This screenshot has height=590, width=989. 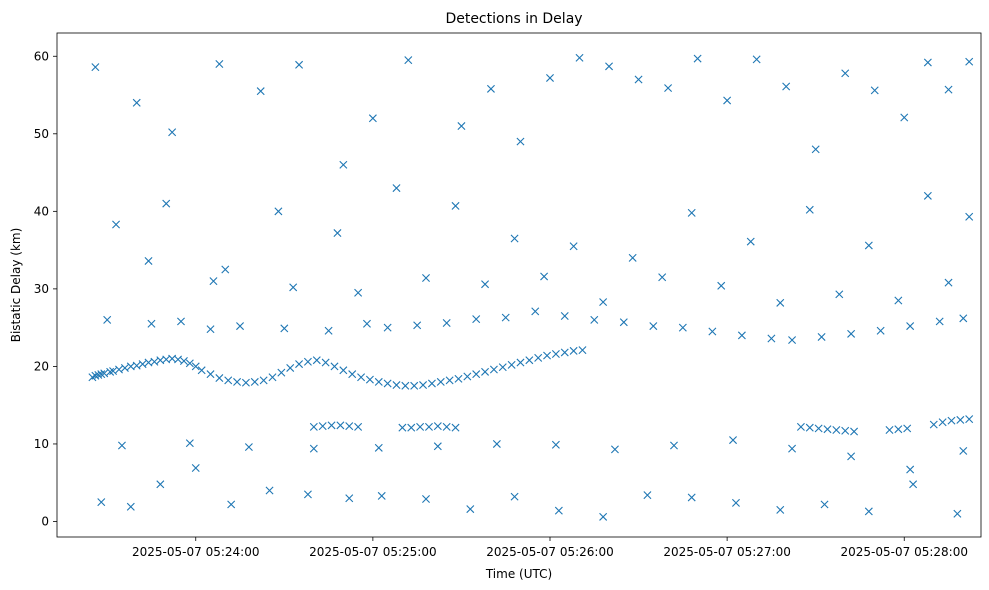 I want to click on x-tick-label: 2025-05-07 05:24:00, so click(x=195, y=552).